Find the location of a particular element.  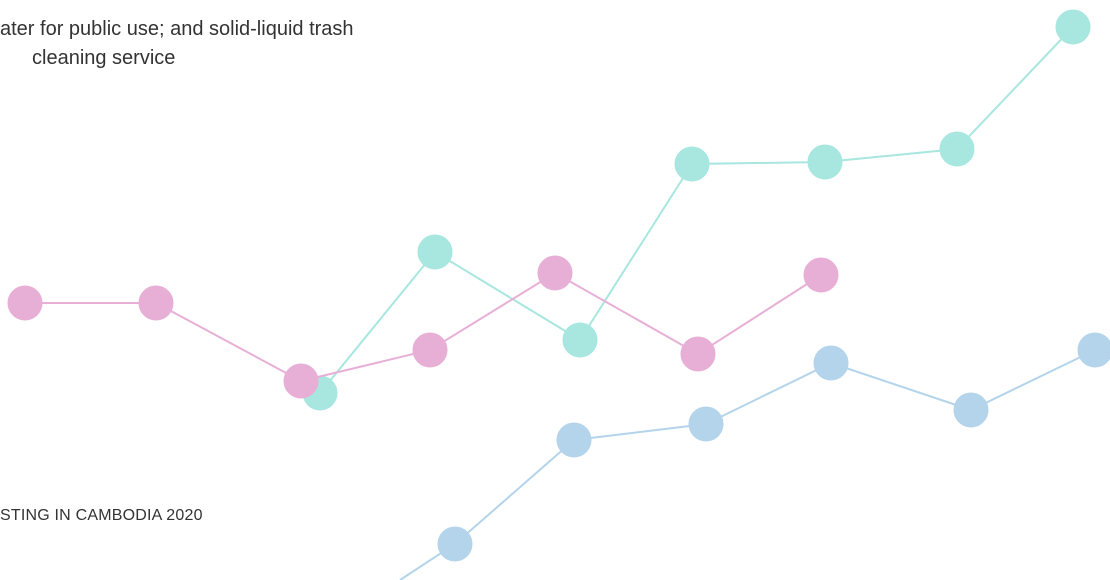

footer-caption: STING IN CAMBODIA 2020 is located at coordinates (101, 515).